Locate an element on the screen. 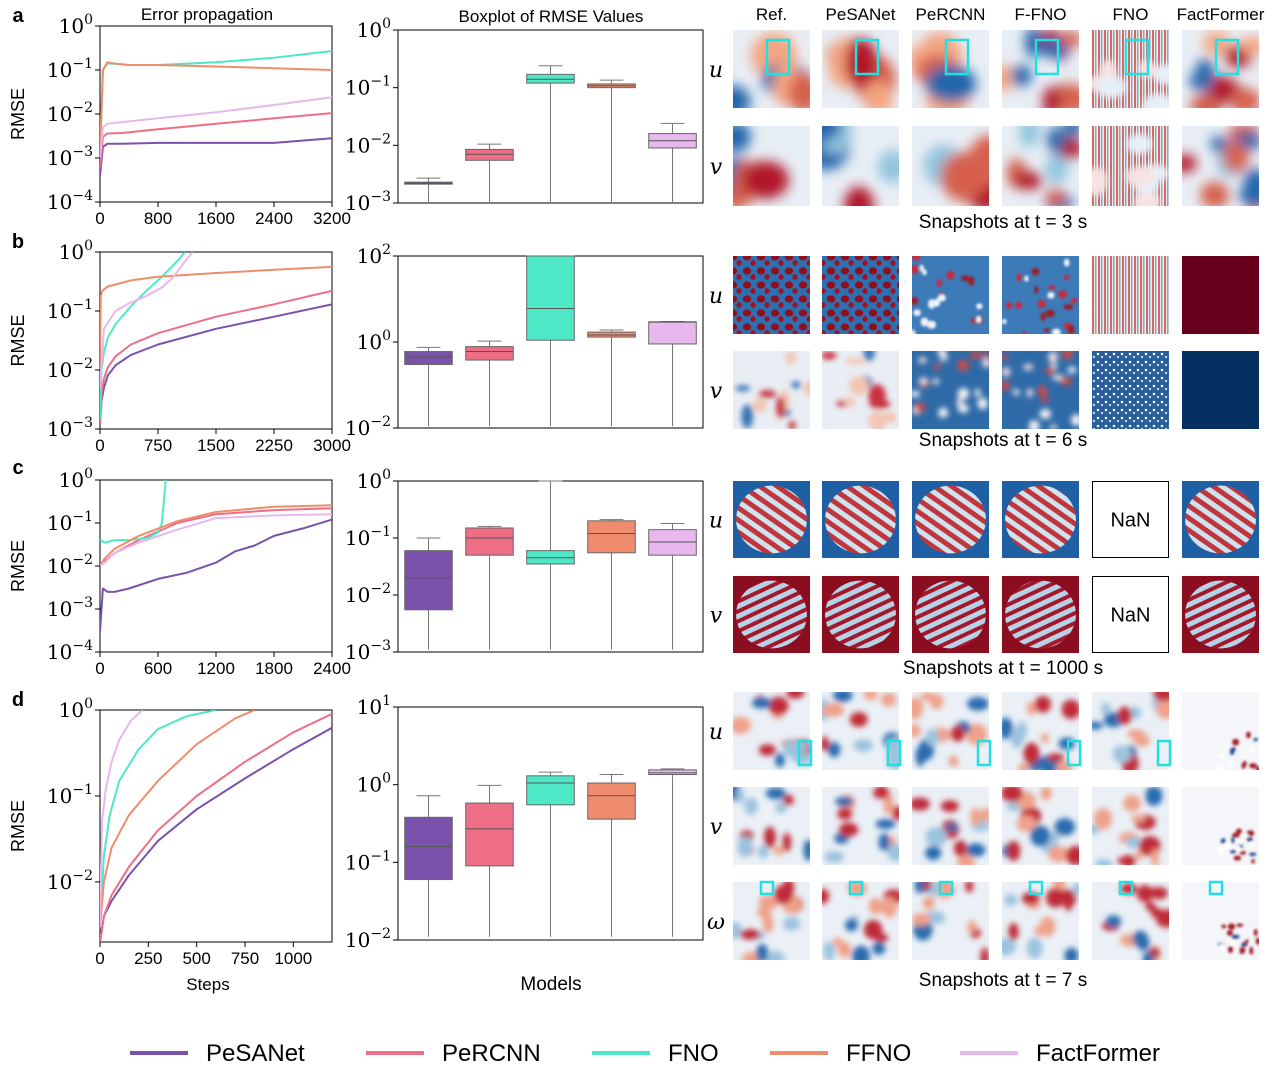 The image size is (1288, 1067). y-axis-label: RMSE is located at coordinates (18, 566).